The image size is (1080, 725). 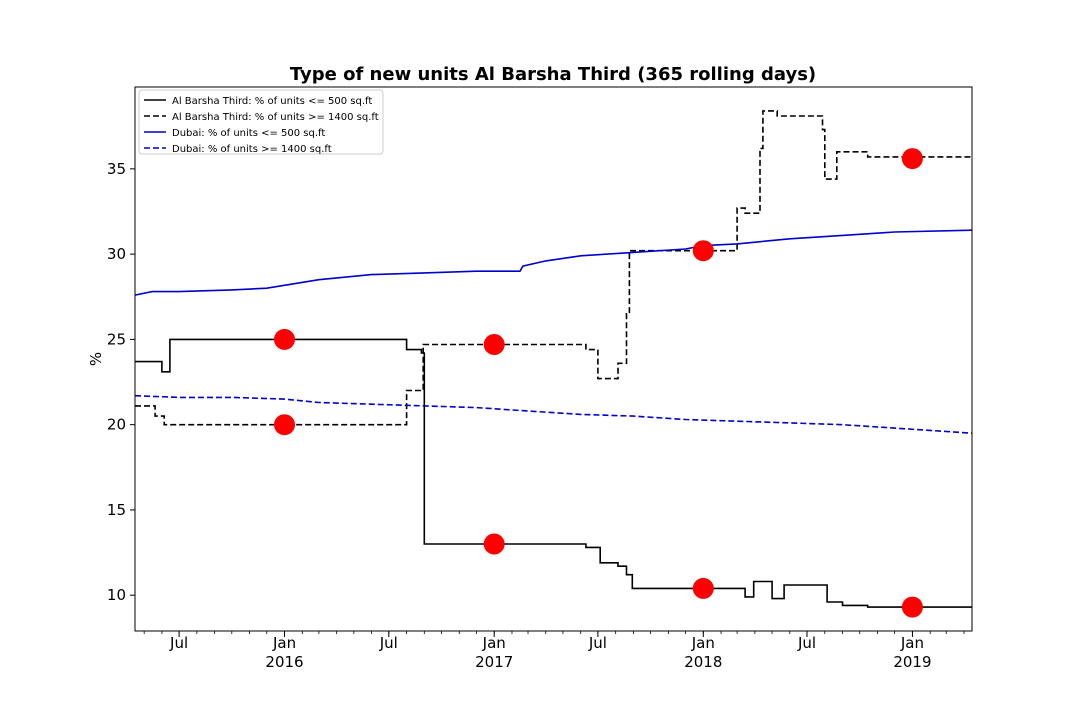 What do you see at coordinates (116, 425) in the screenshot?
I see `y-tick-label-20: 20` at bounding box center [116, 425].